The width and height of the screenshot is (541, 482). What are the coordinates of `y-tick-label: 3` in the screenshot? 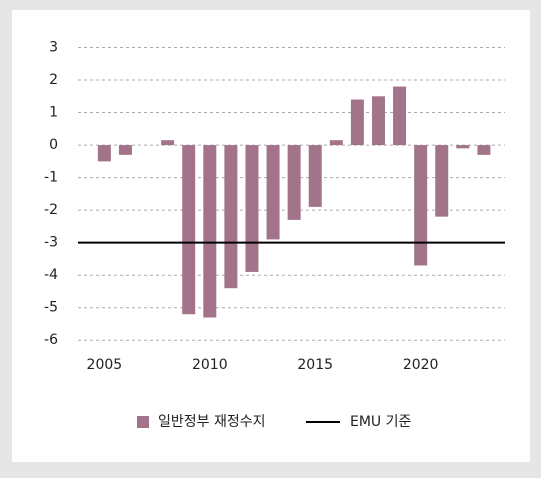 It's located at (53, 48).